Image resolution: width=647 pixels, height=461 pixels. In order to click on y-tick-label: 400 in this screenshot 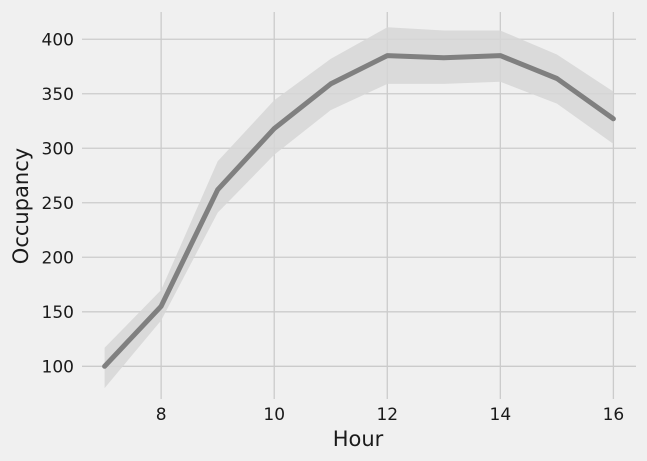, I will do `click(58, 40)`.